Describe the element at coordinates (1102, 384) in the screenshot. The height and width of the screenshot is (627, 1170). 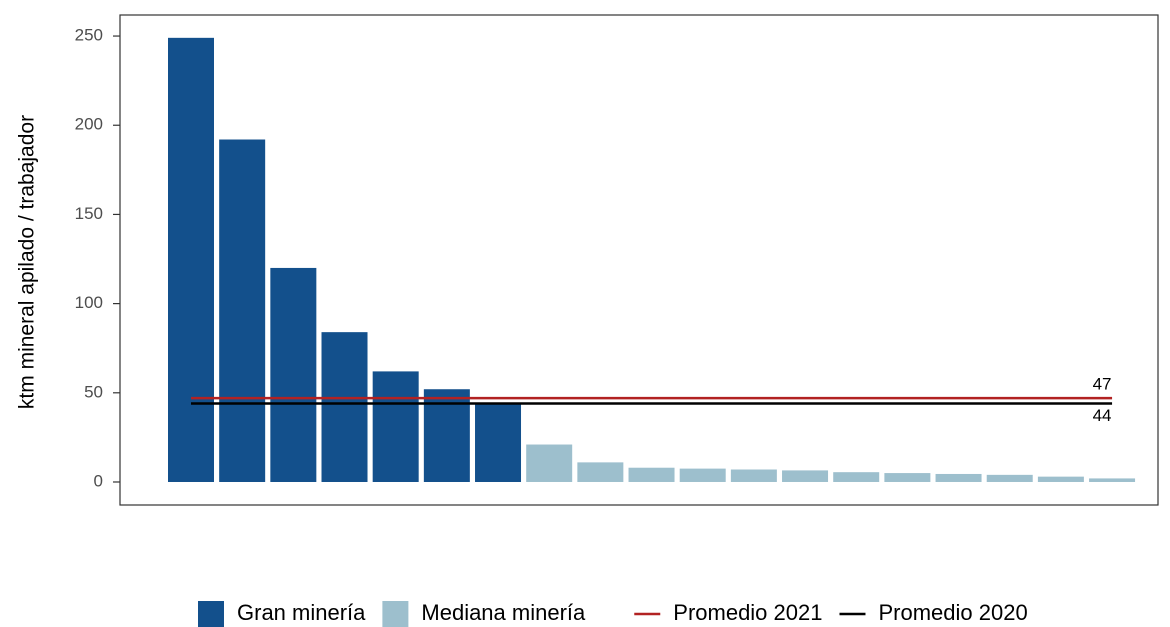
I see `reference-label: 47` at that location.